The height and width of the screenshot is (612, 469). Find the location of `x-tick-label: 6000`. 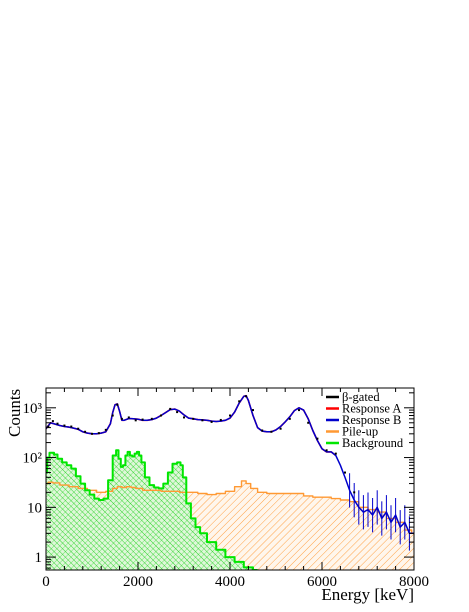

x-tick-label: 6000 is located at coordinates (322, 582).